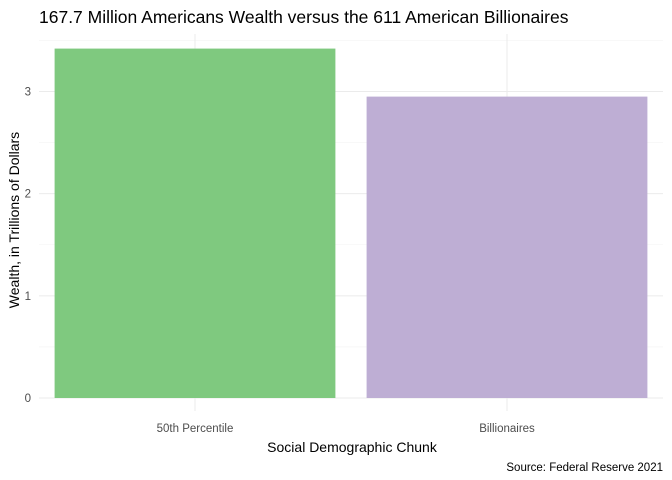  What do you see at coordinates (28, 195) in the screenshot?
I see `y-tick-label: 2` at bounding box center [28, 195].